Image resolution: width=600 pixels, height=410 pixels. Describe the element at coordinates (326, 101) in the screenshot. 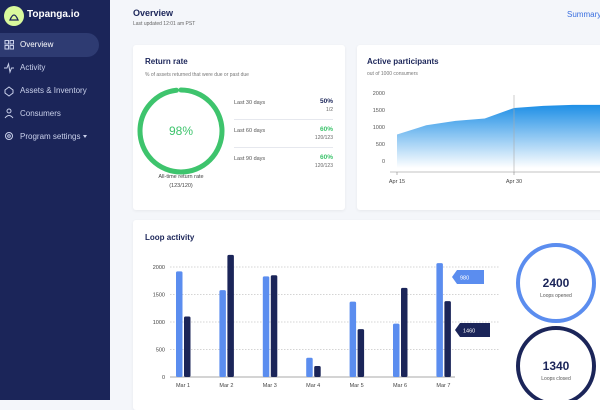

I see `row-percent: 50%` at that location.